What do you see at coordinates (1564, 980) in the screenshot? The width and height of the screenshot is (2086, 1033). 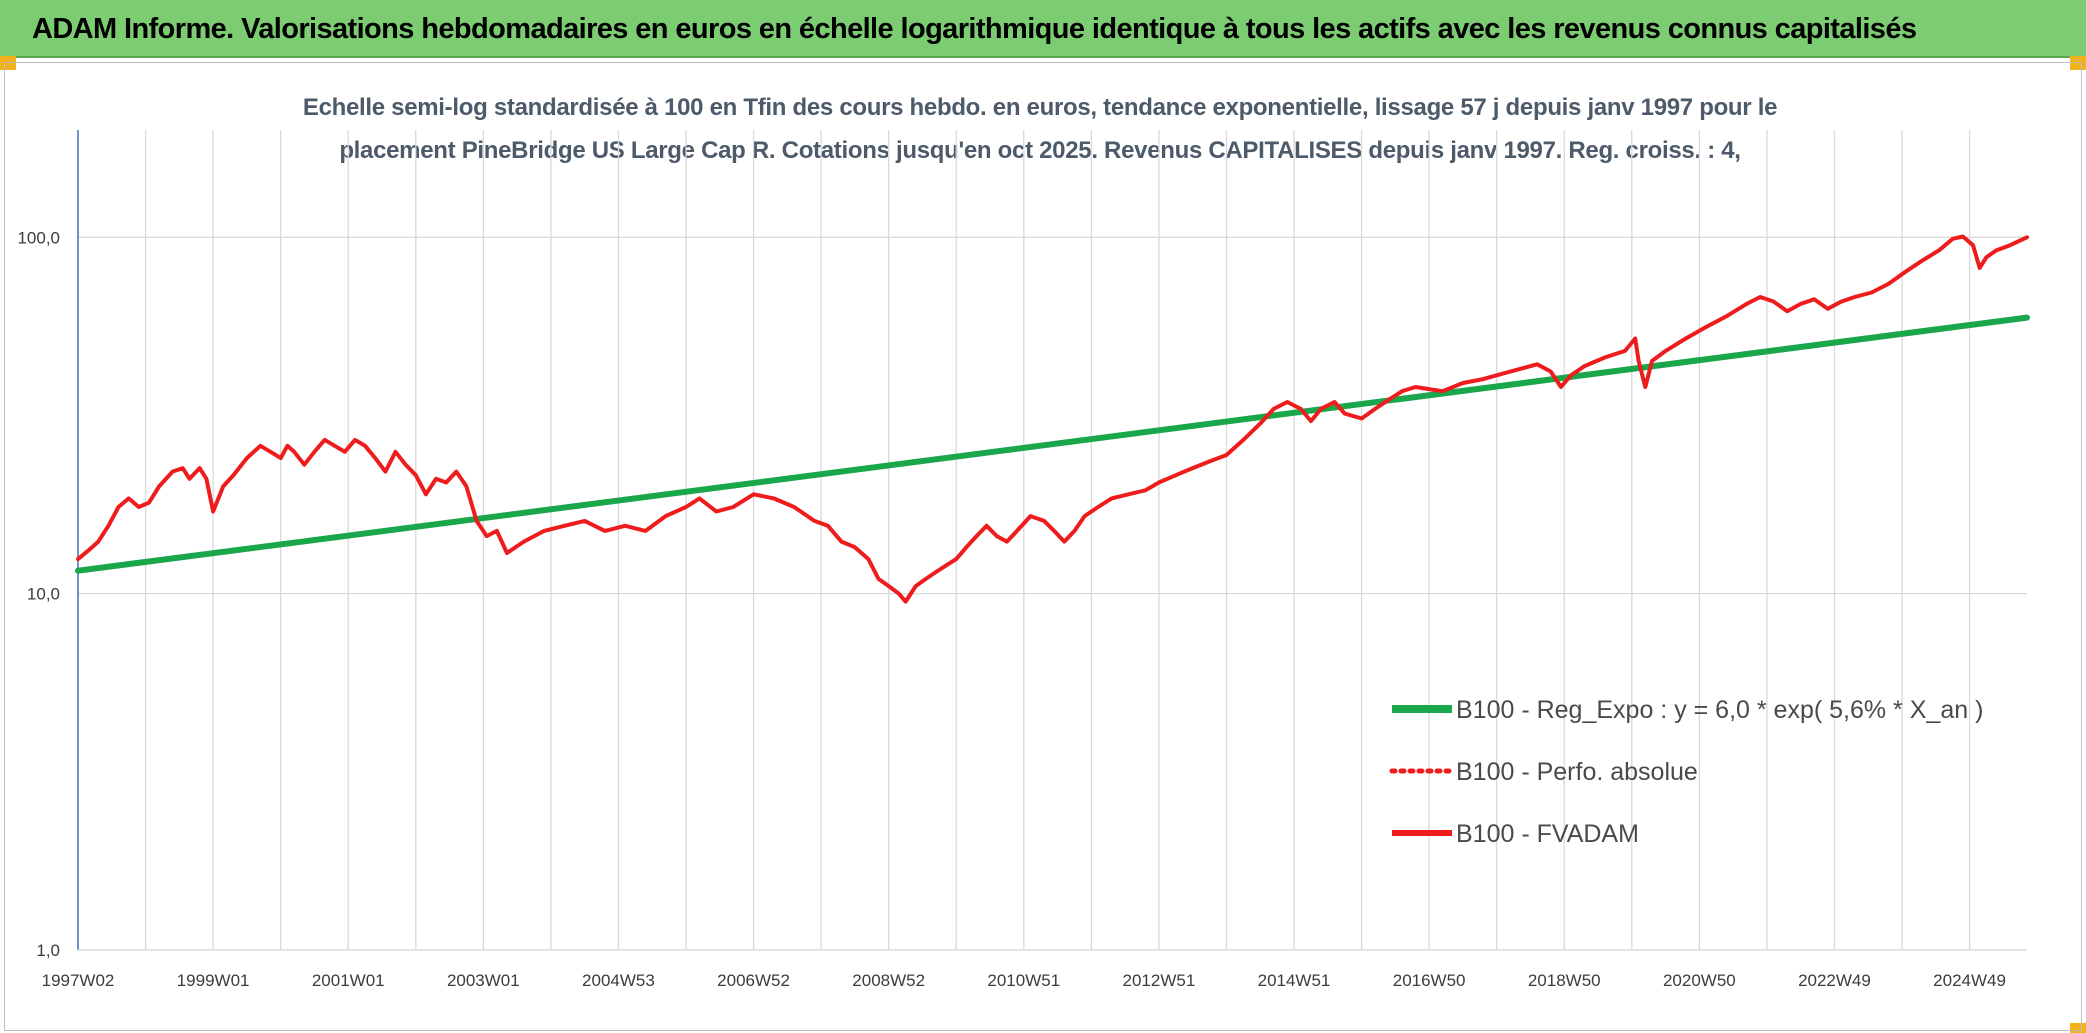 I see `x-tick-label: 2018W50` at bounding box center [1564, 980].